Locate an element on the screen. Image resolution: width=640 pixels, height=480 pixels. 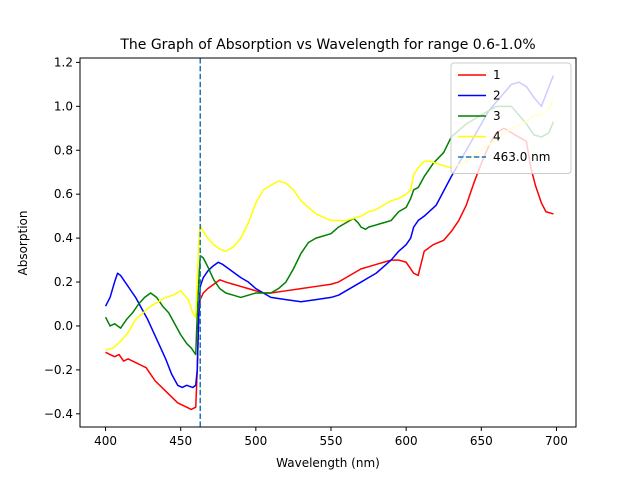
y-tick-label: −0.4 is located at coordinates (58, 414).